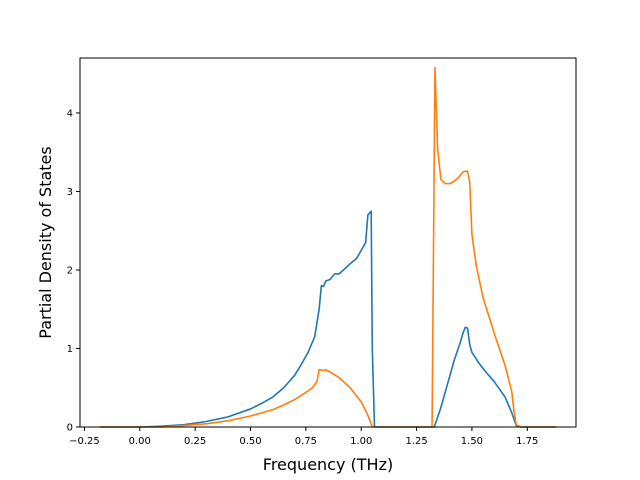  I want to click on y-tick-label: 3, so click(70, 192).